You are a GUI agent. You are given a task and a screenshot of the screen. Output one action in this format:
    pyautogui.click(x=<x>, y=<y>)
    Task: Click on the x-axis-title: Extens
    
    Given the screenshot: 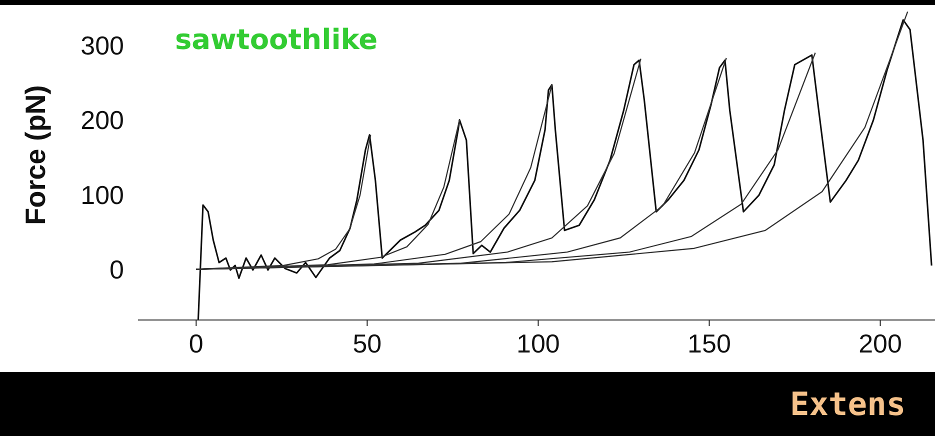 What is the action you would take?
    pyautogui.click(x=848, y=404)
    